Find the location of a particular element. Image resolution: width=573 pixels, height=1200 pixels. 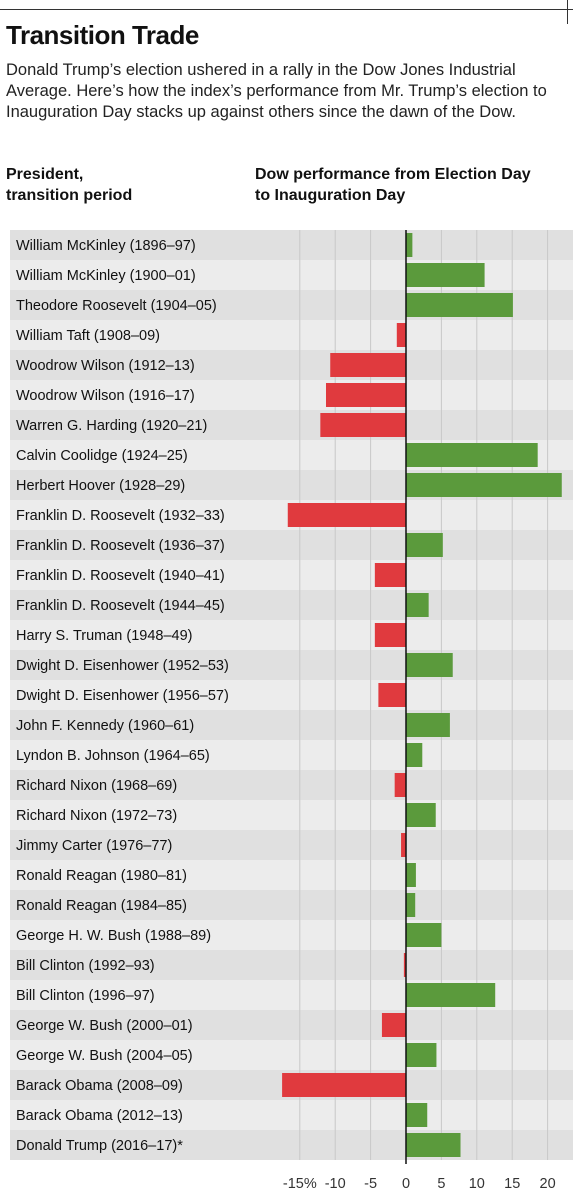

row-label: William McKinley (1900–01) is located at coordinates (106, 276).